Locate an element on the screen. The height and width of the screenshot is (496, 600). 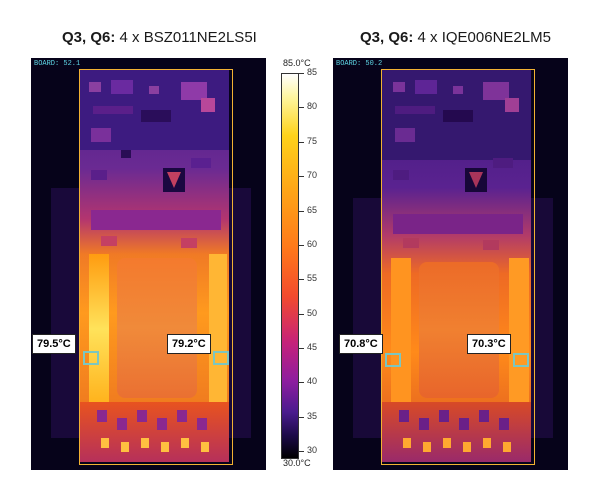
left-panel-title: Q3, Q6: 4 x BSZ011NE2LS5I is located at coordinates (159, 37).